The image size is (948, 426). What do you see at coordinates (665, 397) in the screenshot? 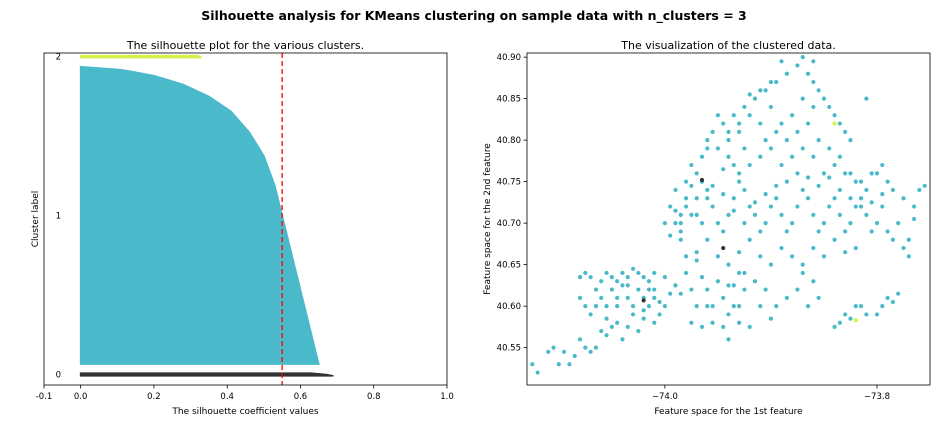
I see `scatter-xtick-label: −74.0` at bounding box center [665, 397].